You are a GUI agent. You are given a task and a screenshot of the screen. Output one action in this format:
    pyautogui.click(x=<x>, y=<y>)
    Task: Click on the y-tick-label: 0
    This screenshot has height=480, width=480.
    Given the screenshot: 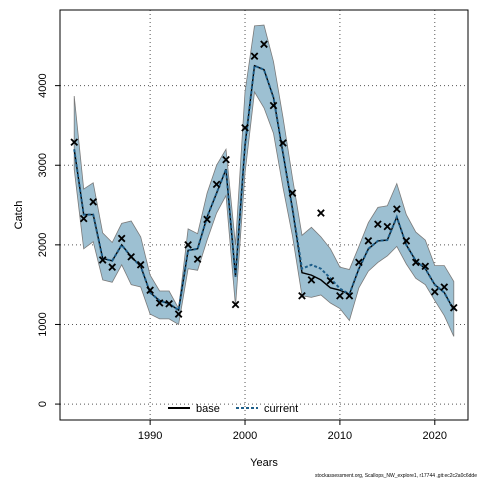 What is the action you would take?
    pyautogui.click(x=43, y=404)
    